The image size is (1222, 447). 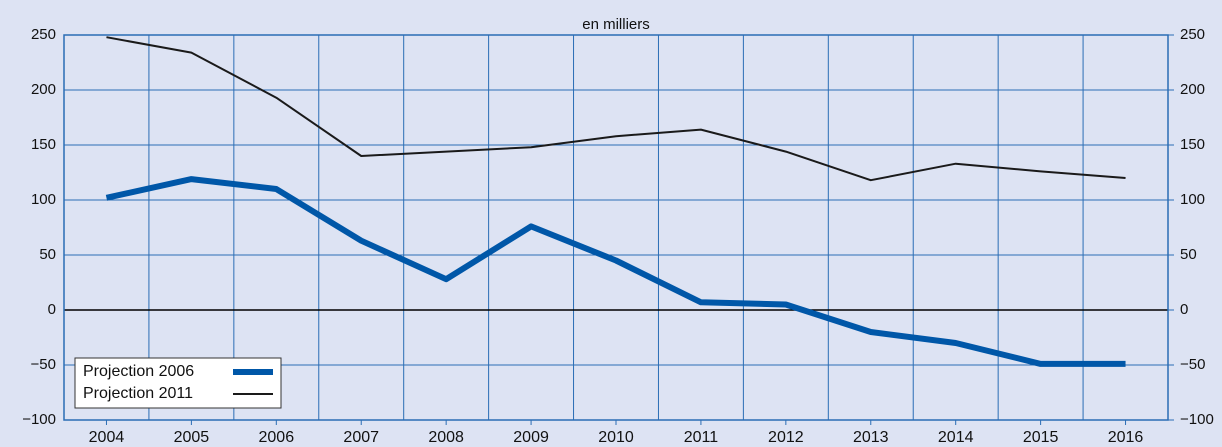 I want to click on x-tick-label: 2012, so click(x=786, y=437).